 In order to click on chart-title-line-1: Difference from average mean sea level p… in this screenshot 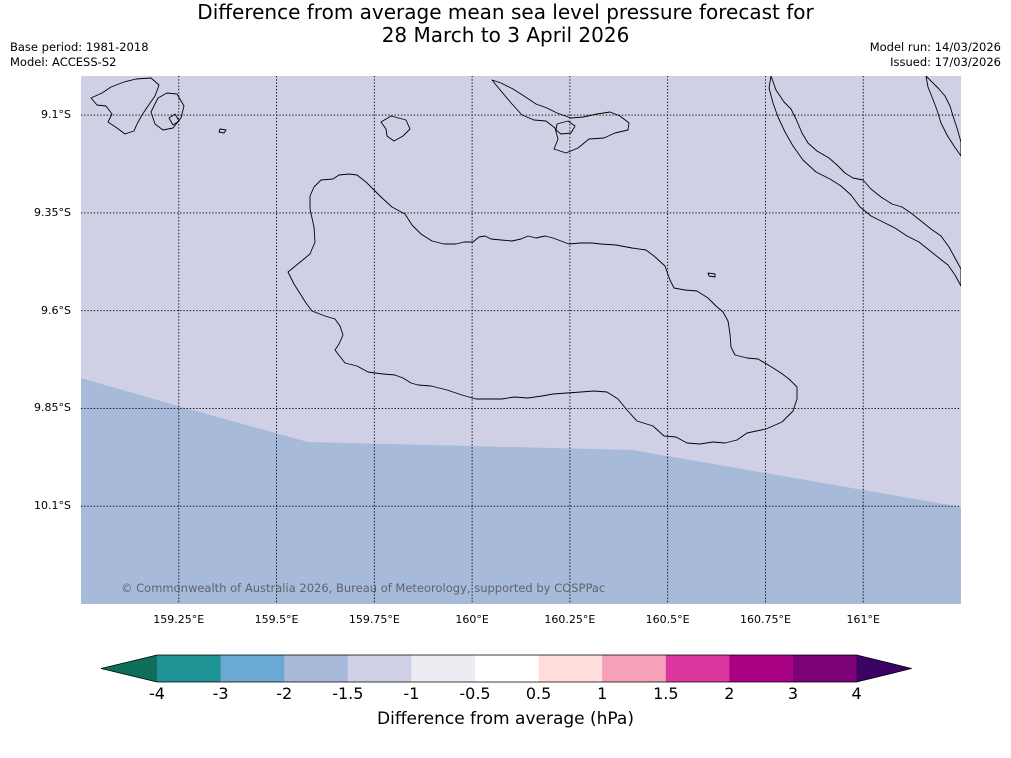, I will do `click(505, 12)`.